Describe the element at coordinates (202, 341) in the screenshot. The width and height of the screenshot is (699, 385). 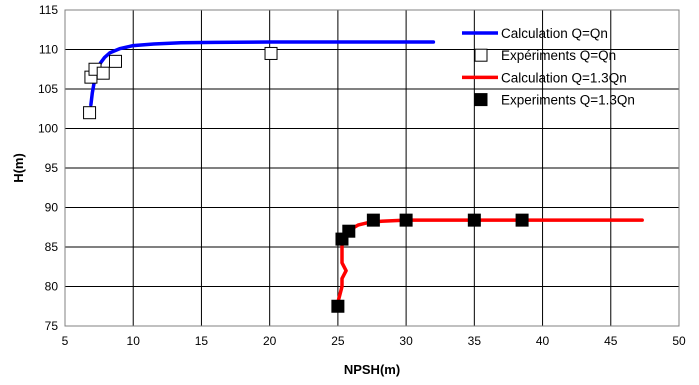
I see `x-tick-label: 15` at that location.